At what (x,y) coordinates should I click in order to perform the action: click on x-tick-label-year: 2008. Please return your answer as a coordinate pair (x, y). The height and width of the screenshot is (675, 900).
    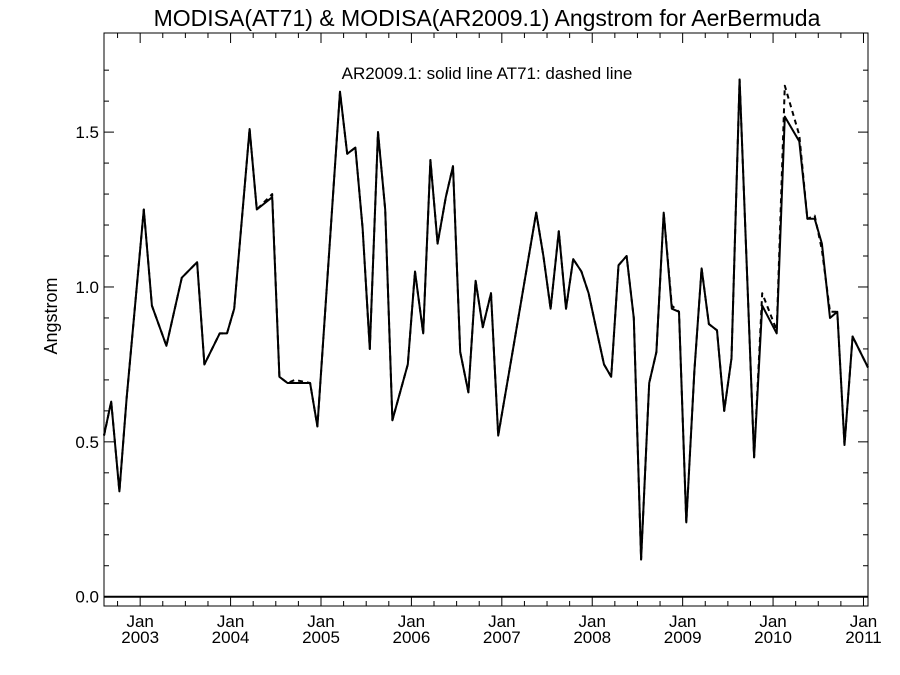
    Looking at the image, I should click on (592, 637).